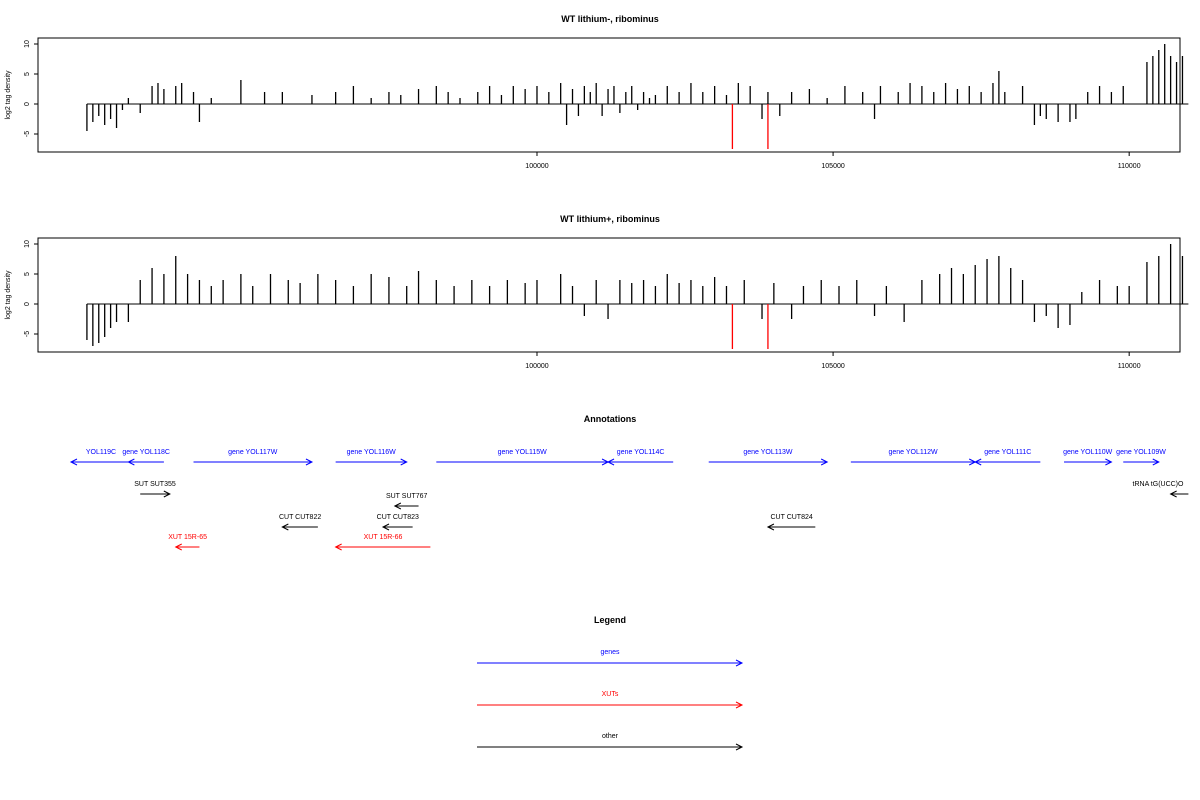  What do you see at coordinates (253, 457) in the screenshot?
I see `annotation-feature: gene YOL117W` at bounding box center [253, 457].